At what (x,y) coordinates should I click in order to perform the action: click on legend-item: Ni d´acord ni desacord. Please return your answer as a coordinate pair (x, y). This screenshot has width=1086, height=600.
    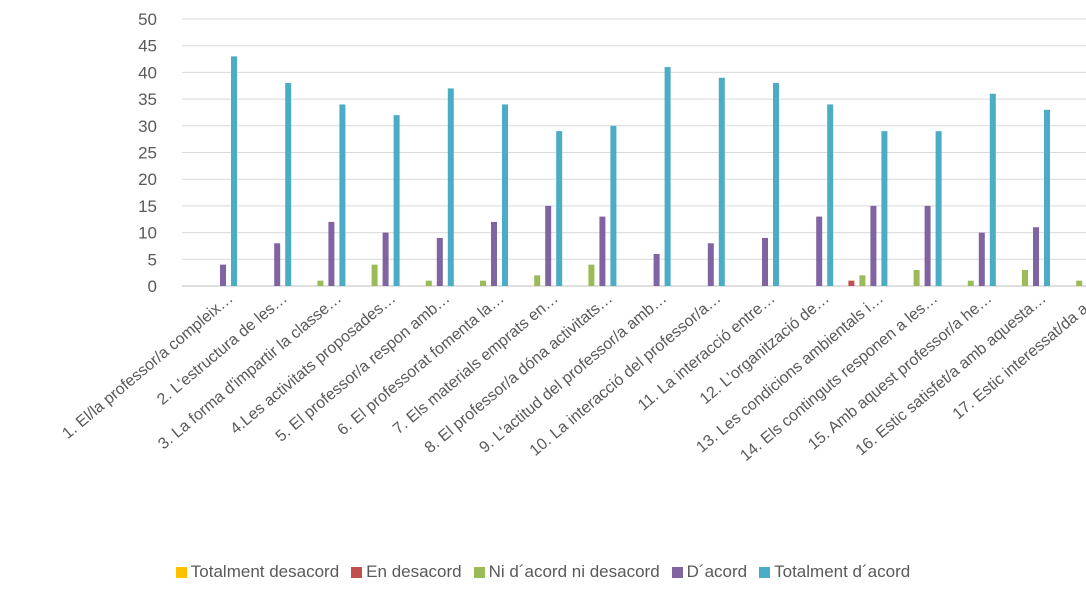
    Looking at the image, I should click on (566, 572).